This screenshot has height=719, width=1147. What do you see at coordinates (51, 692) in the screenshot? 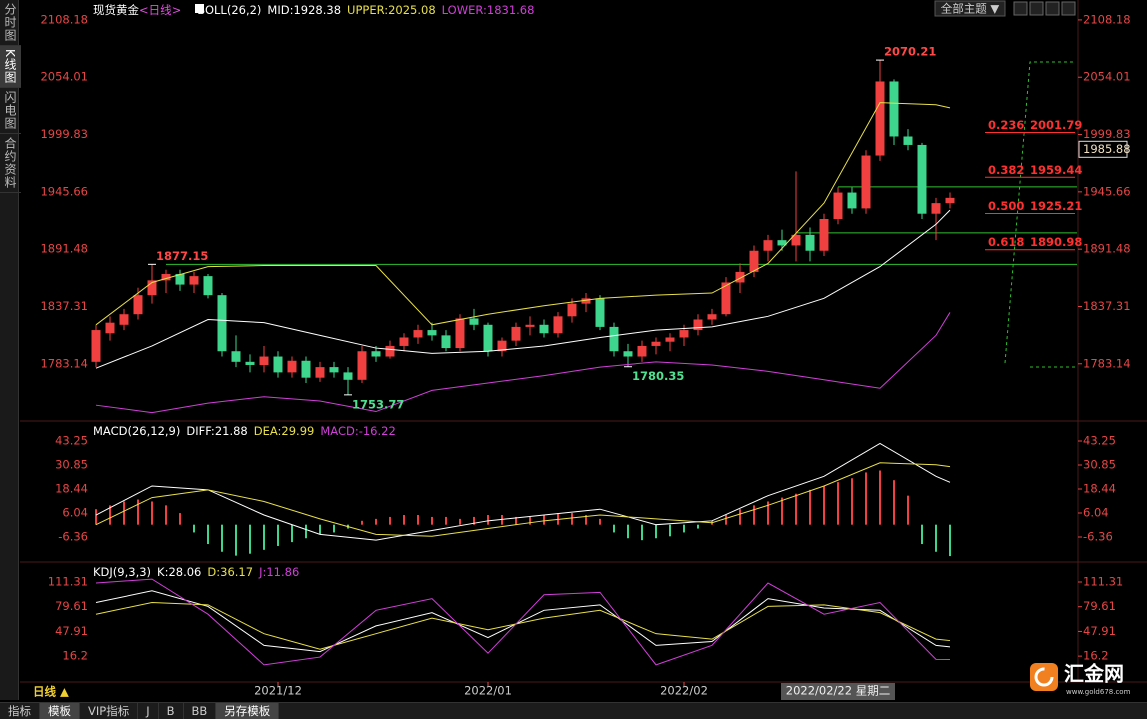
I see `period-label: 日线 ▲` at bounding box center [51, 692].